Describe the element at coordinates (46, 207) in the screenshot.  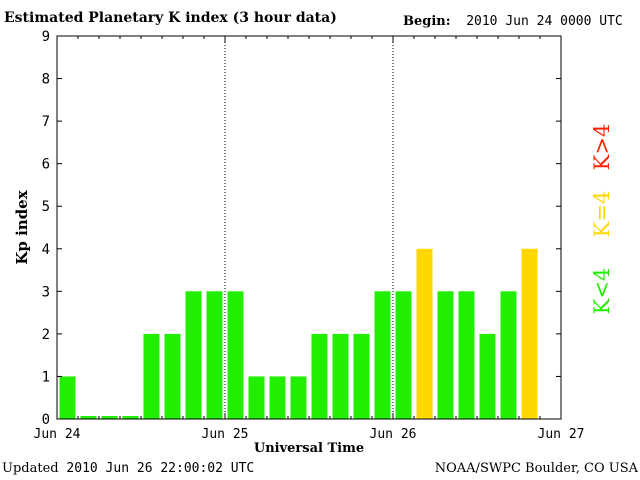
I see `y-tick-label: 5` at that location.